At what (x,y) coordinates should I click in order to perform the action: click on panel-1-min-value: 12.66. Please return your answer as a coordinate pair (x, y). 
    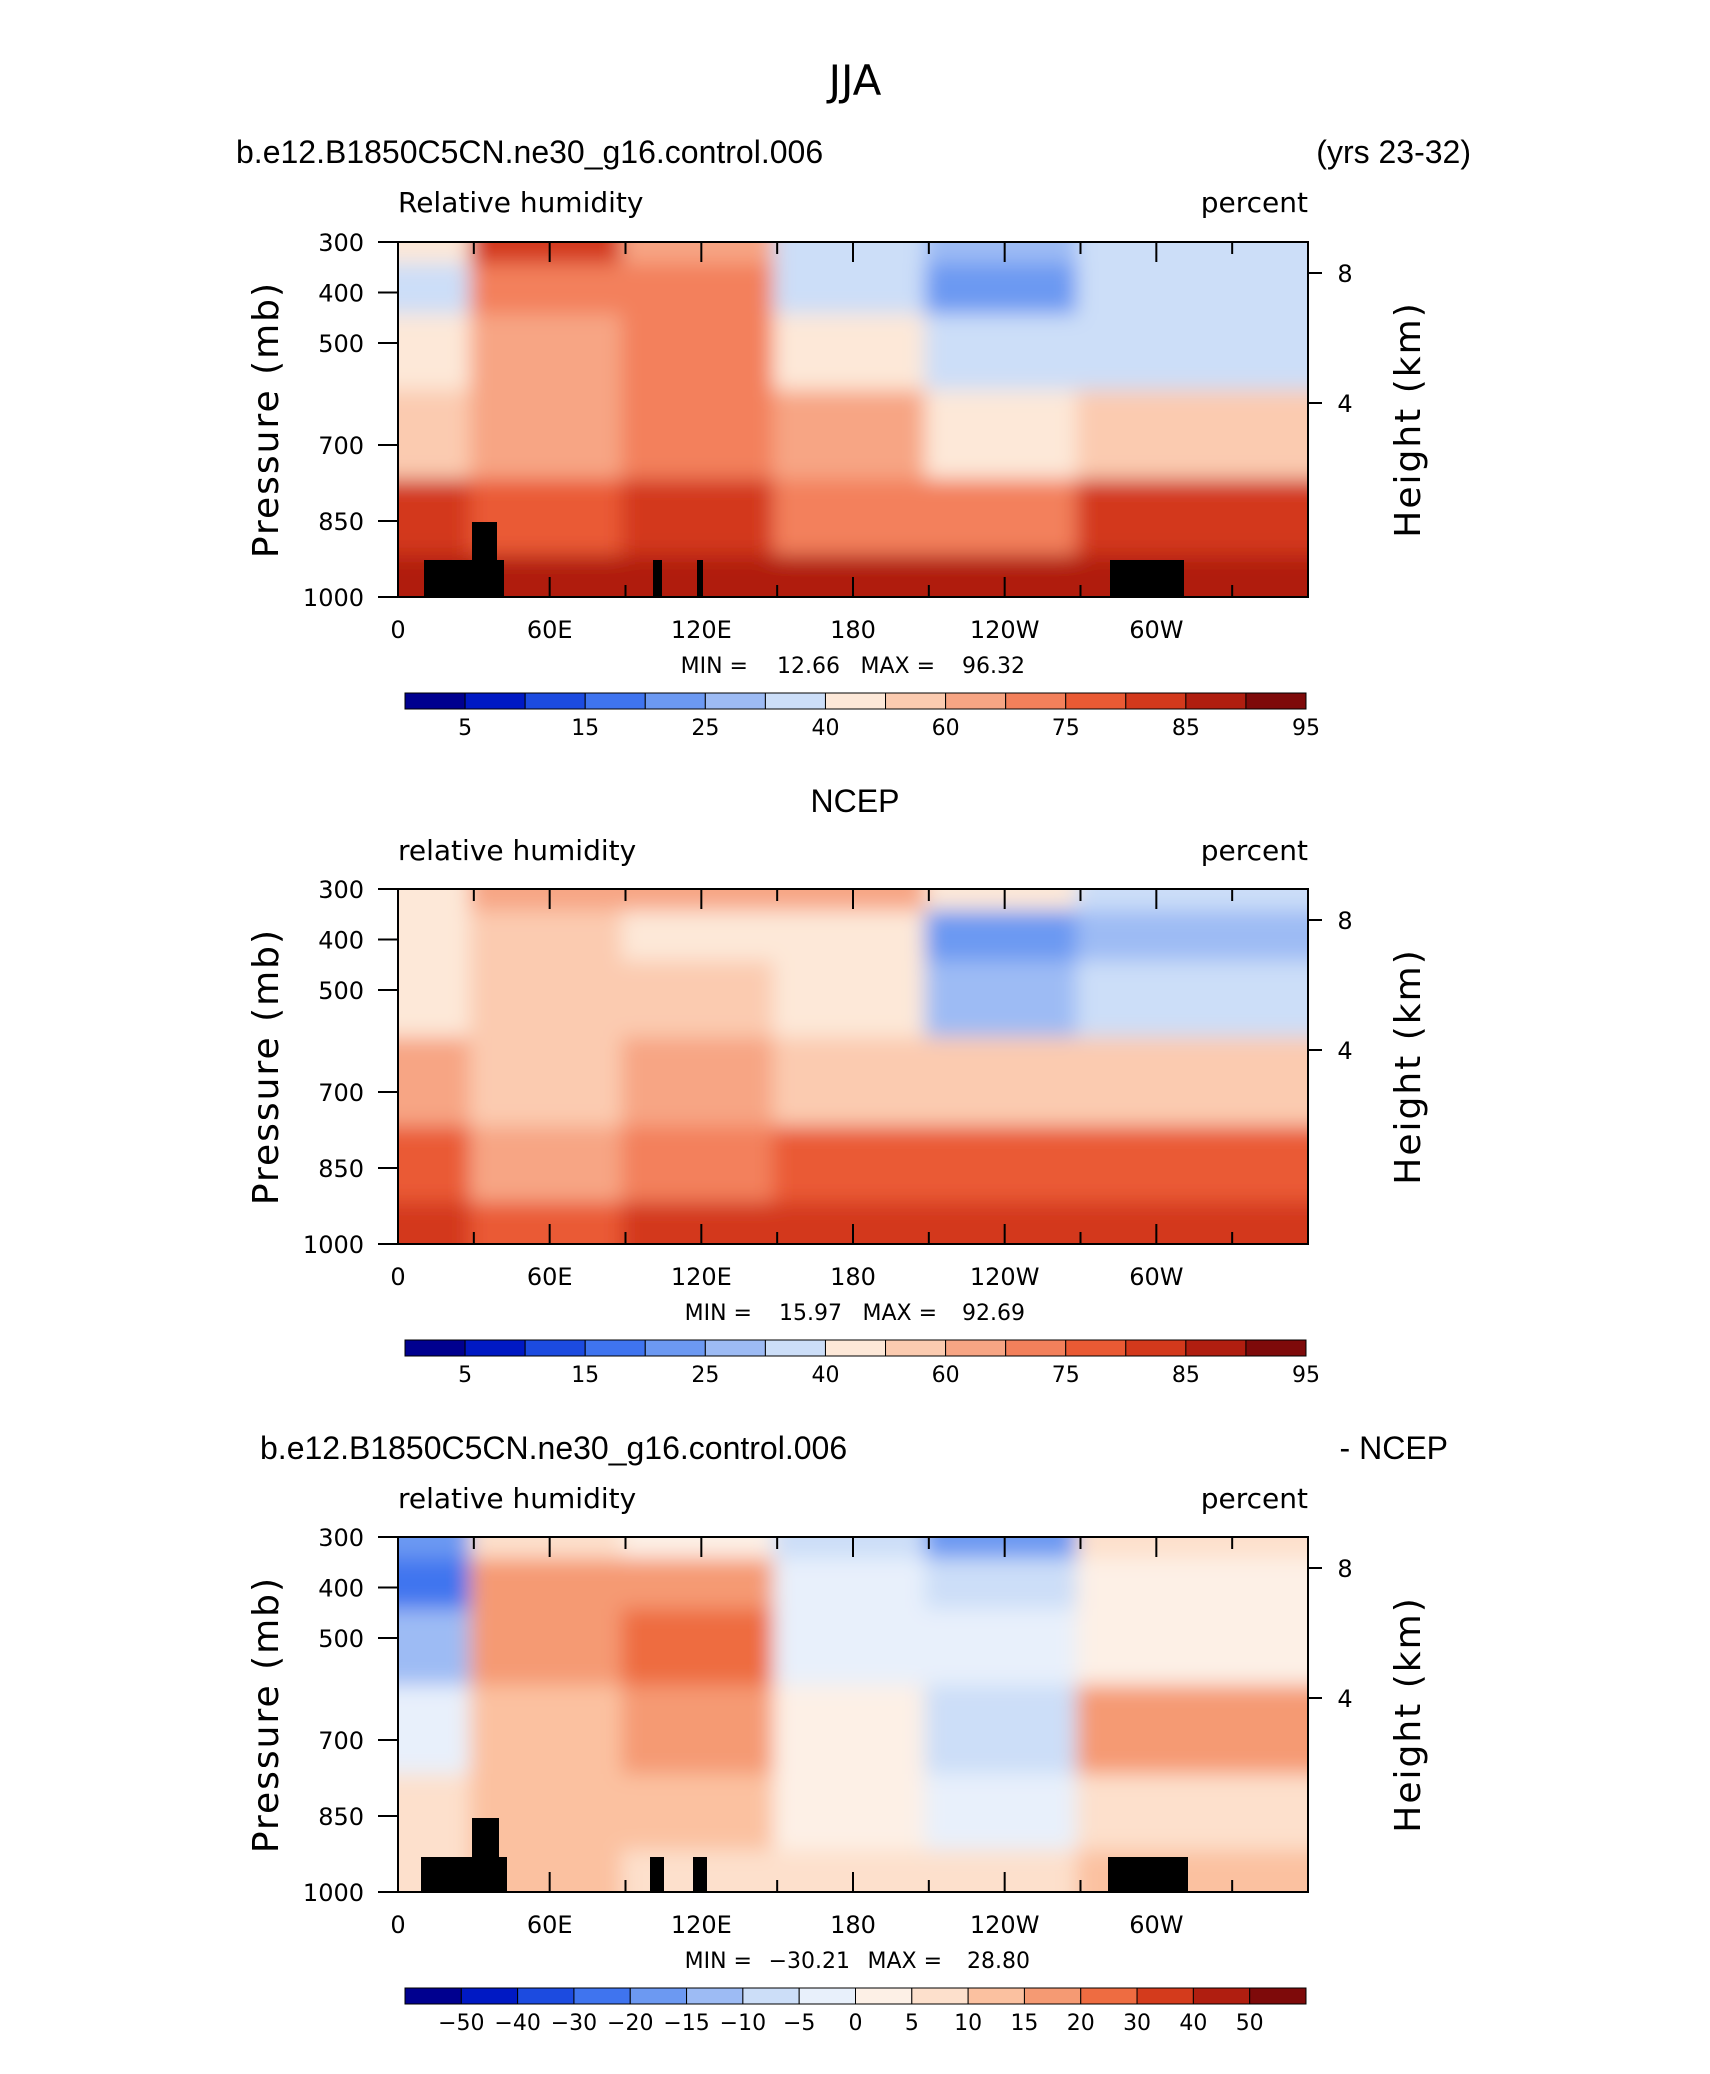
    Looking at the image, I should click on (808, 666).